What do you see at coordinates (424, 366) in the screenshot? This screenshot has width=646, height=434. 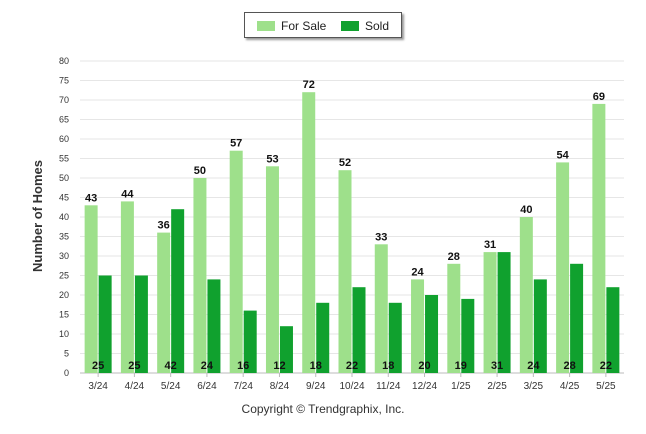 I see `data-label-sold: 20` at bounding box center [424, 366].